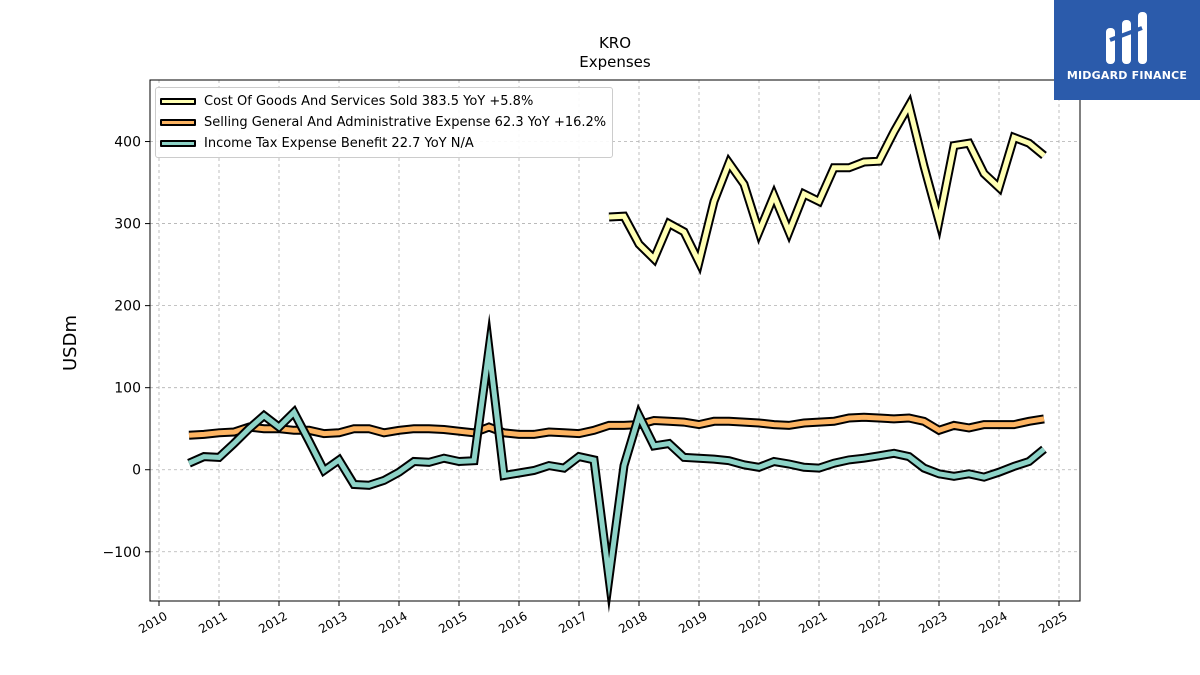 This screenshot has width=1200, height=675. I want to click on x-tick-label: 2018, so click(632, 622).